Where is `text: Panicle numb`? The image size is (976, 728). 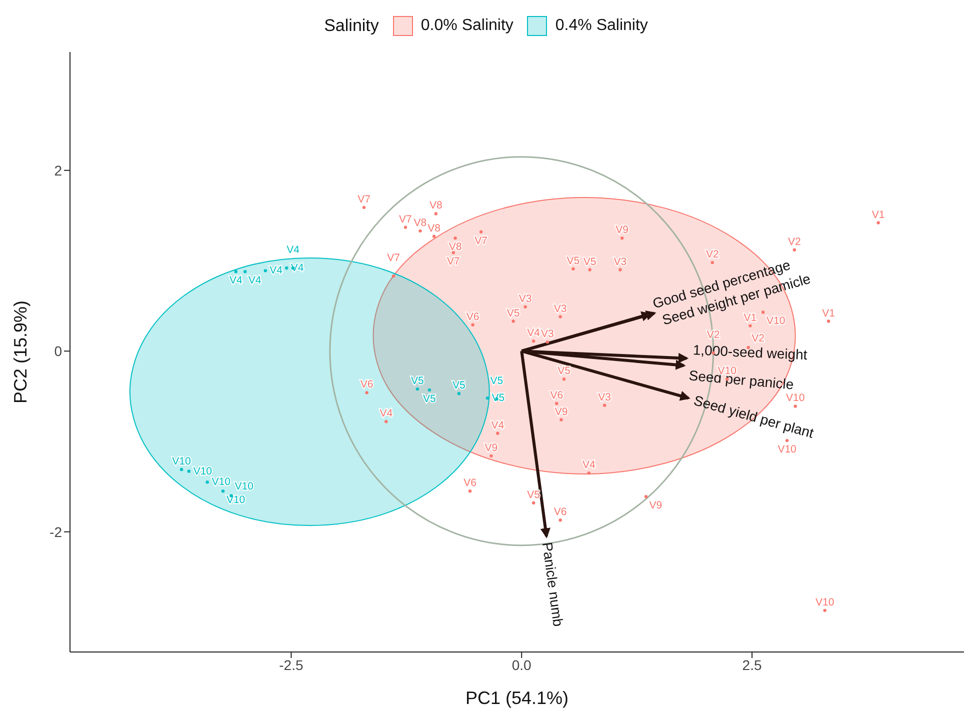
text: Panicle numb is located at coordinates (553, 584).